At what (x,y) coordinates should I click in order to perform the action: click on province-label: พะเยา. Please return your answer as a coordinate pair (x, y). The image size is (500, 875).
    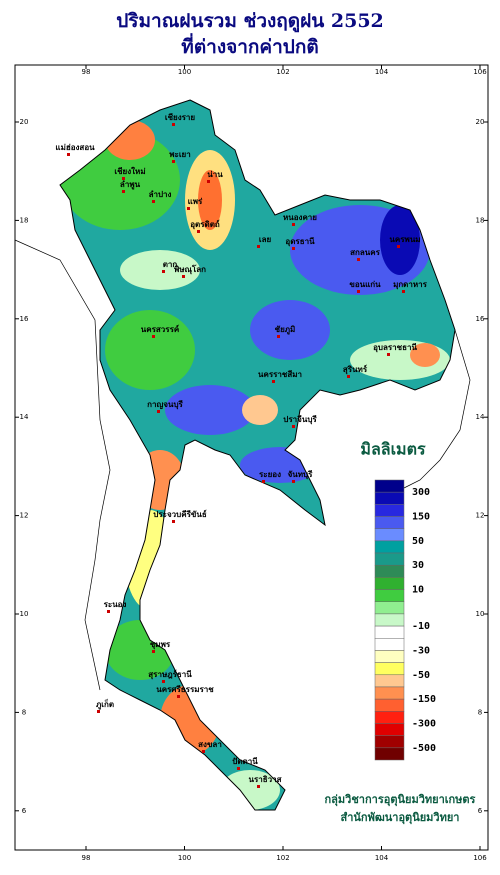
    Looking at the image, I should click on (179, 154).